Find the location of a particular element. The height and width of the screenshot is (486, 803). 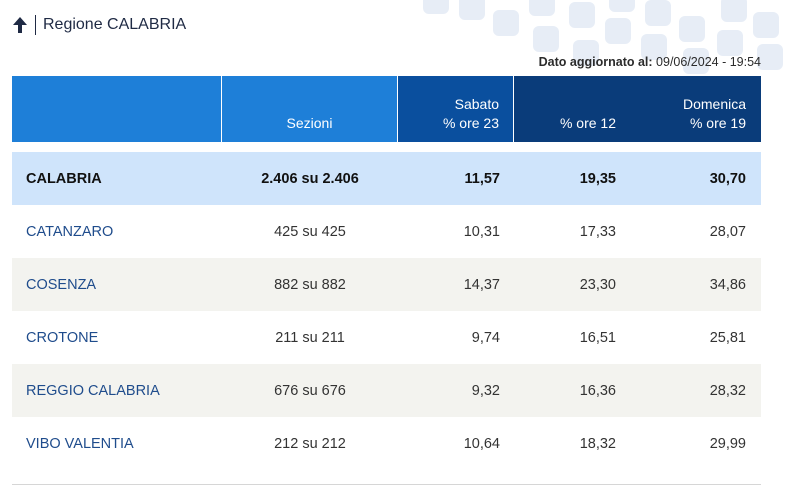

header-dom12-time: % ore 12 is located at coordinates (587, 123).